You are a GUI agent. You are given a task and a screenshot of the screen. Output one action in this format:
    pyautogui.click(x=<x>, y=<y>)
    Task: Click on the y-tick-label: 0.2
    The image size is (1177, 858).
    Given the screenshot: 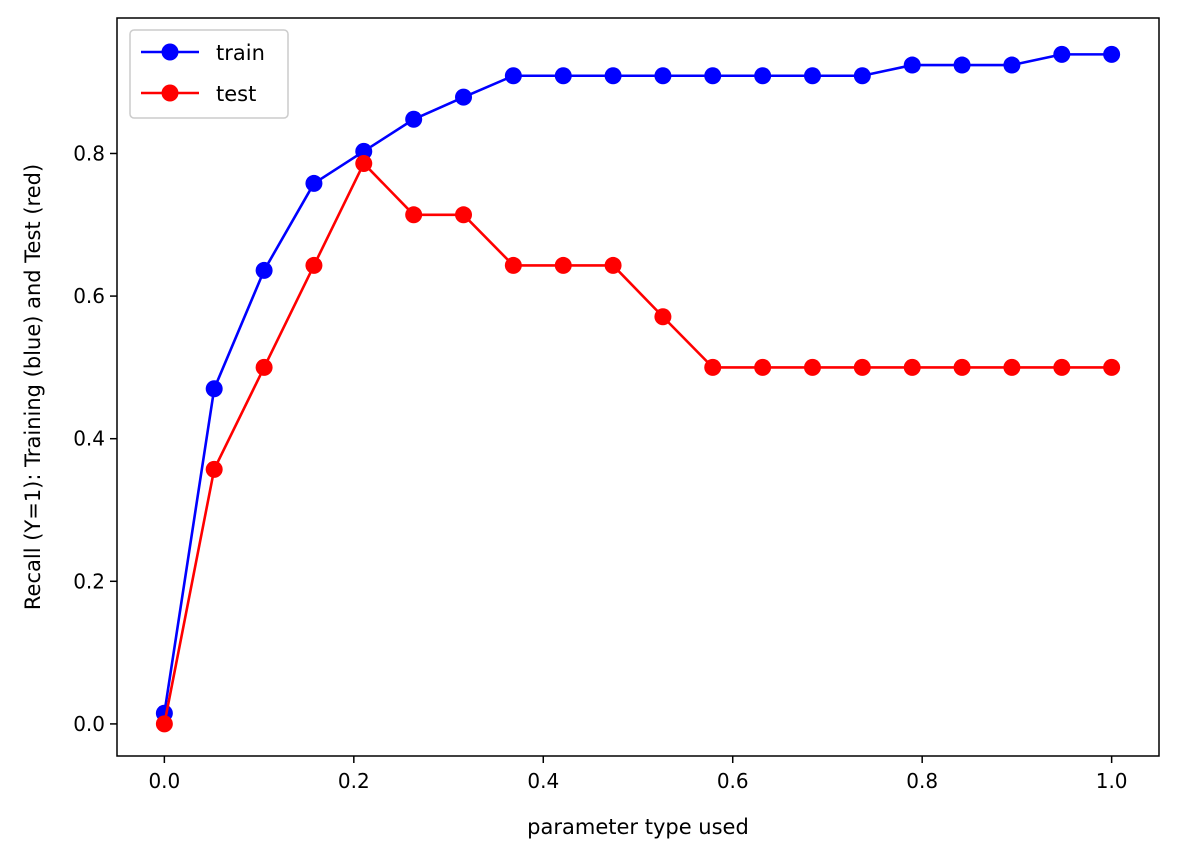 What is the action you would take?
    pyautogui.click(x=89, y=581)
    